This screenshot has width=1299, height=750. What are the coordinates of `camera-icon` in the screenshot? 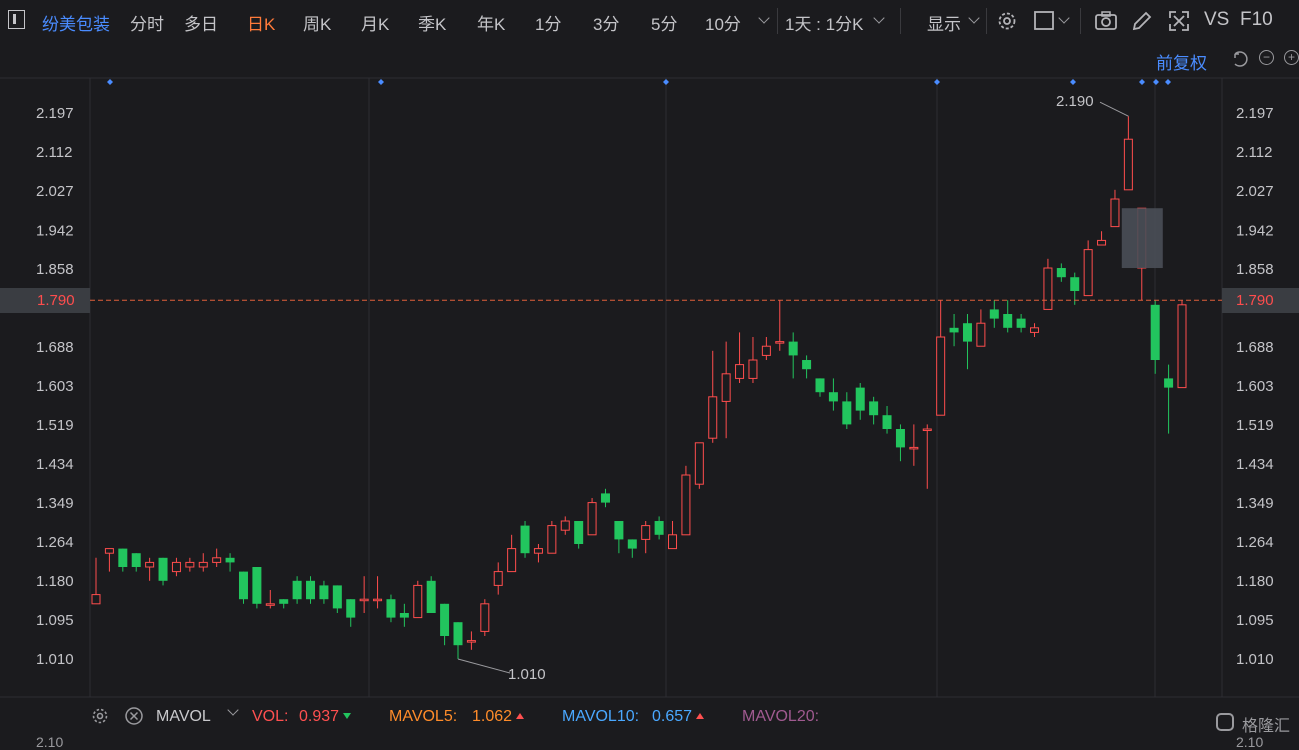 It's located at (1106, 21).